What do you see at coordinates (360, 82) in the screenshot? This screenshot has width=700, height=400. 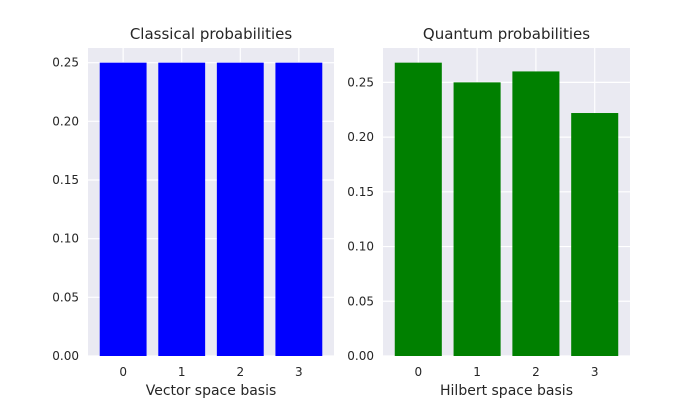 I see `quantum-y-tick-label: 0.25` at bounding box center [360, 82].